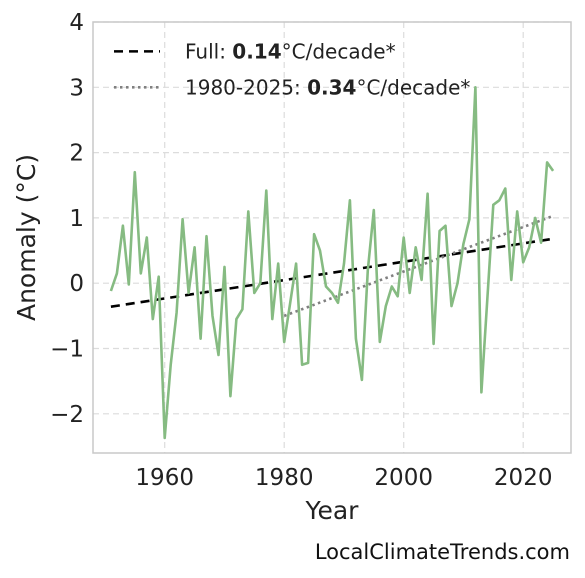  Describe the element at coordinates (246, 87) in the screenshot. I see `legend-prefix-recent: 1980-2025:` at that location.